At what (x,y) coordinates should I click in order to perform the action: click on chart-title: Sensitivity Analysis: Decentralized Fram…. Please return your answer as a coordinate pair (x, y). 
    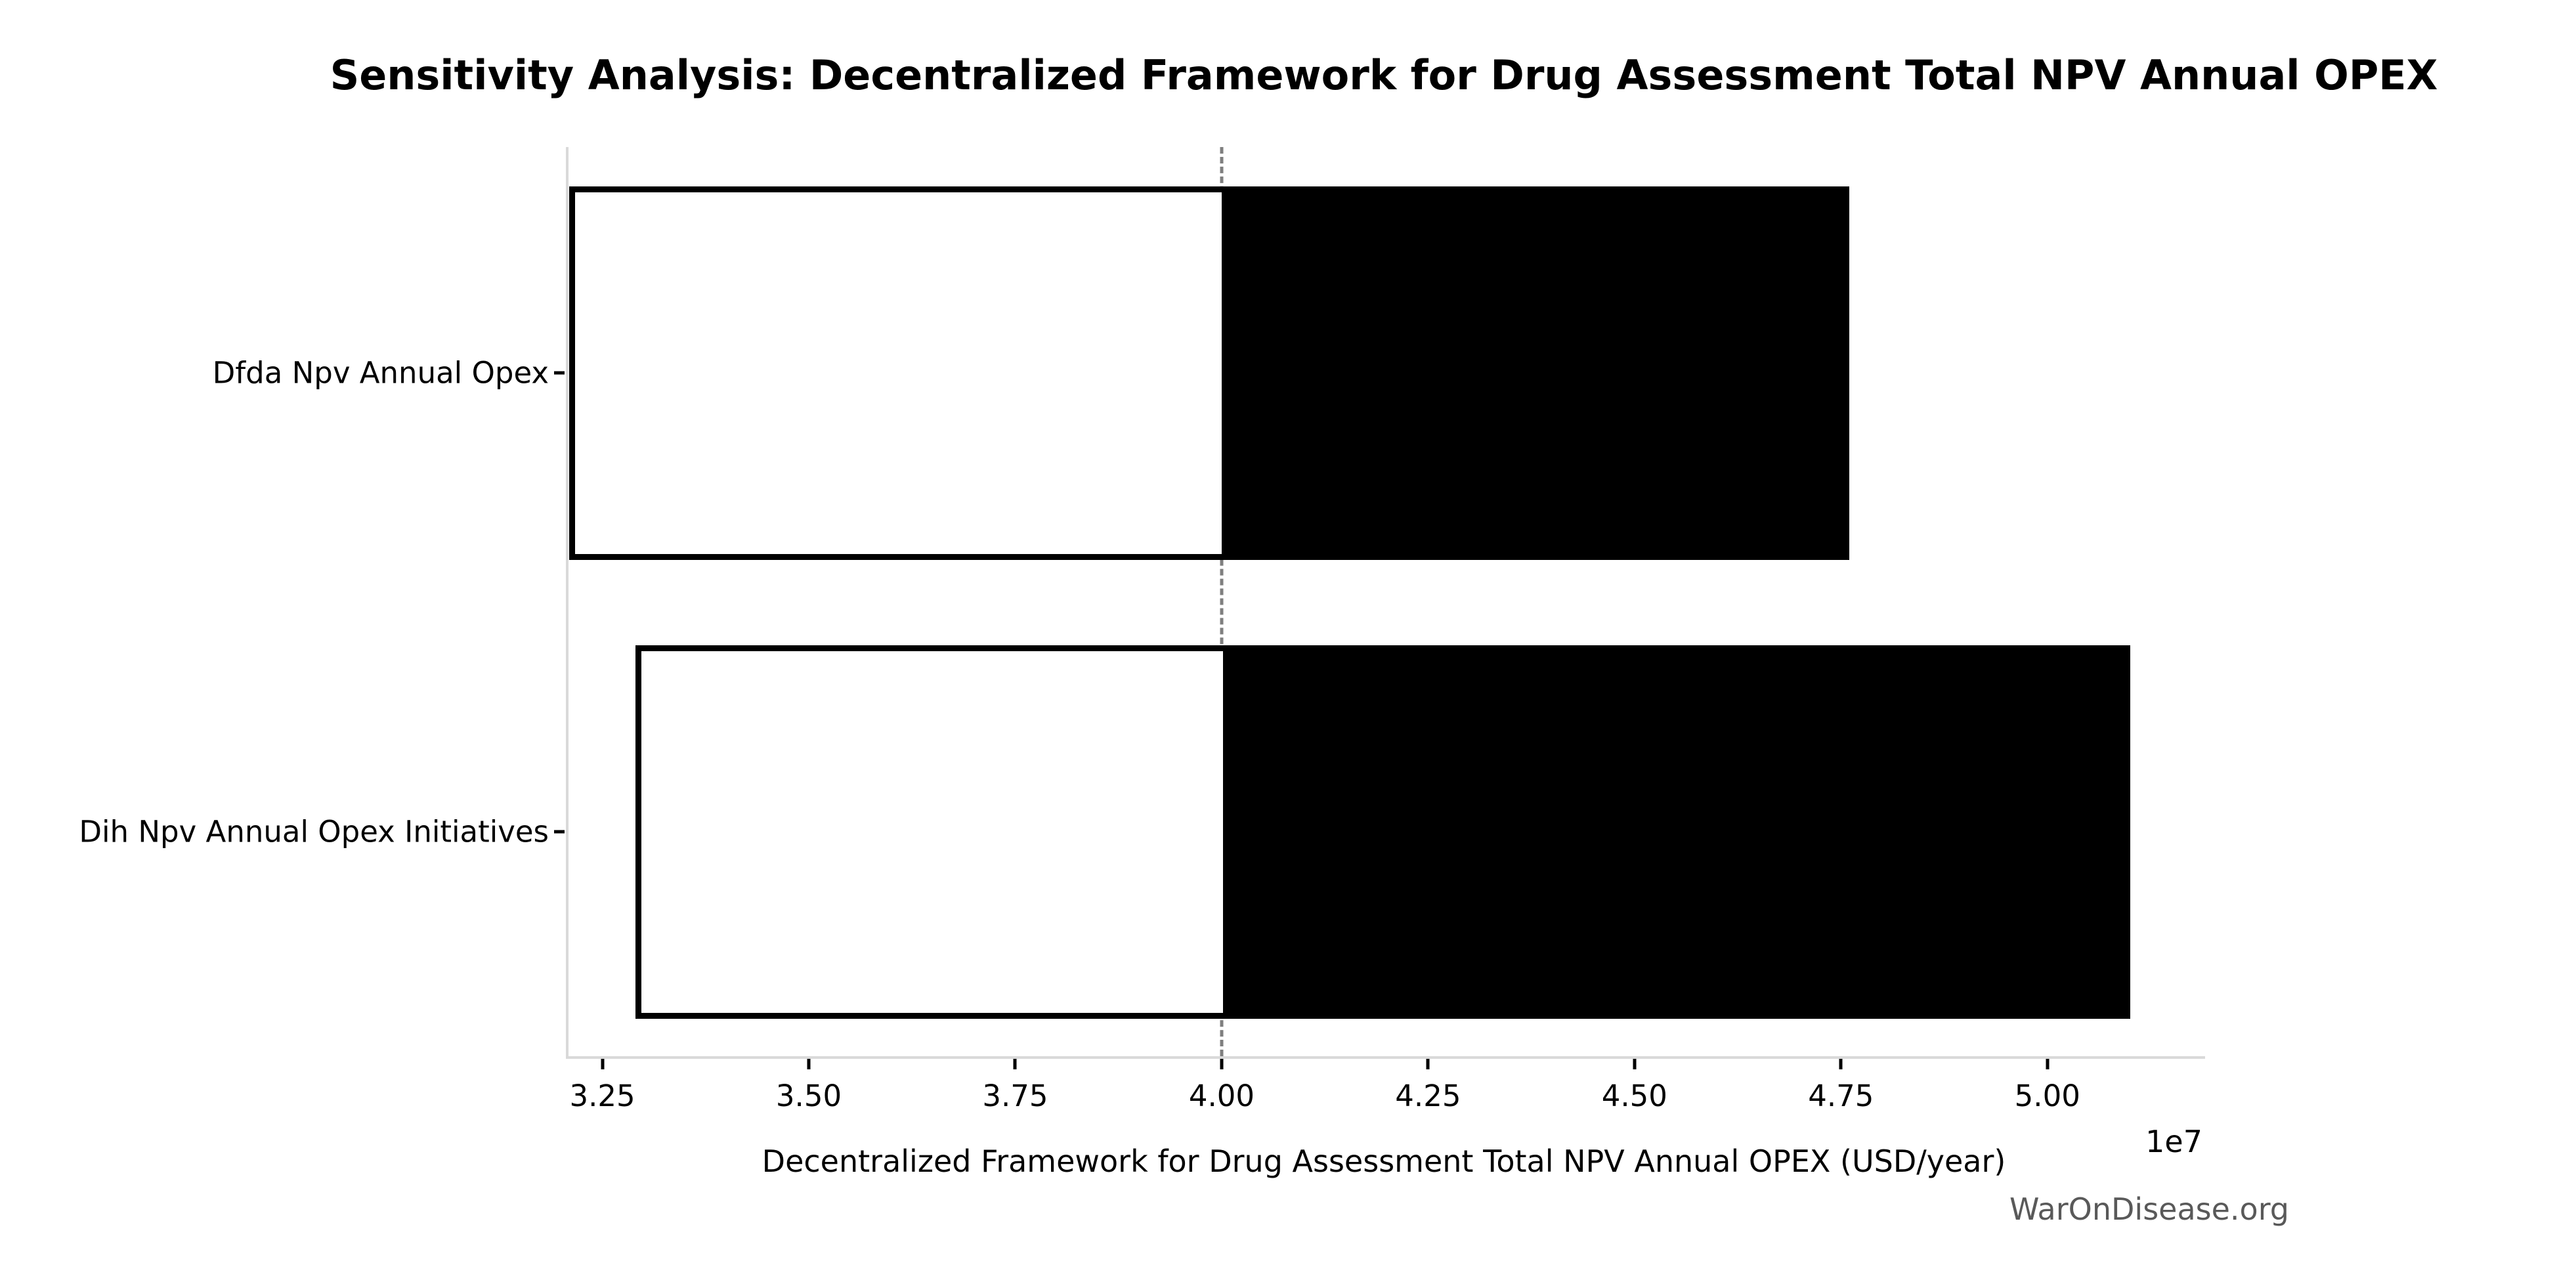
    Looking at the image, I should click on (1384, 75).